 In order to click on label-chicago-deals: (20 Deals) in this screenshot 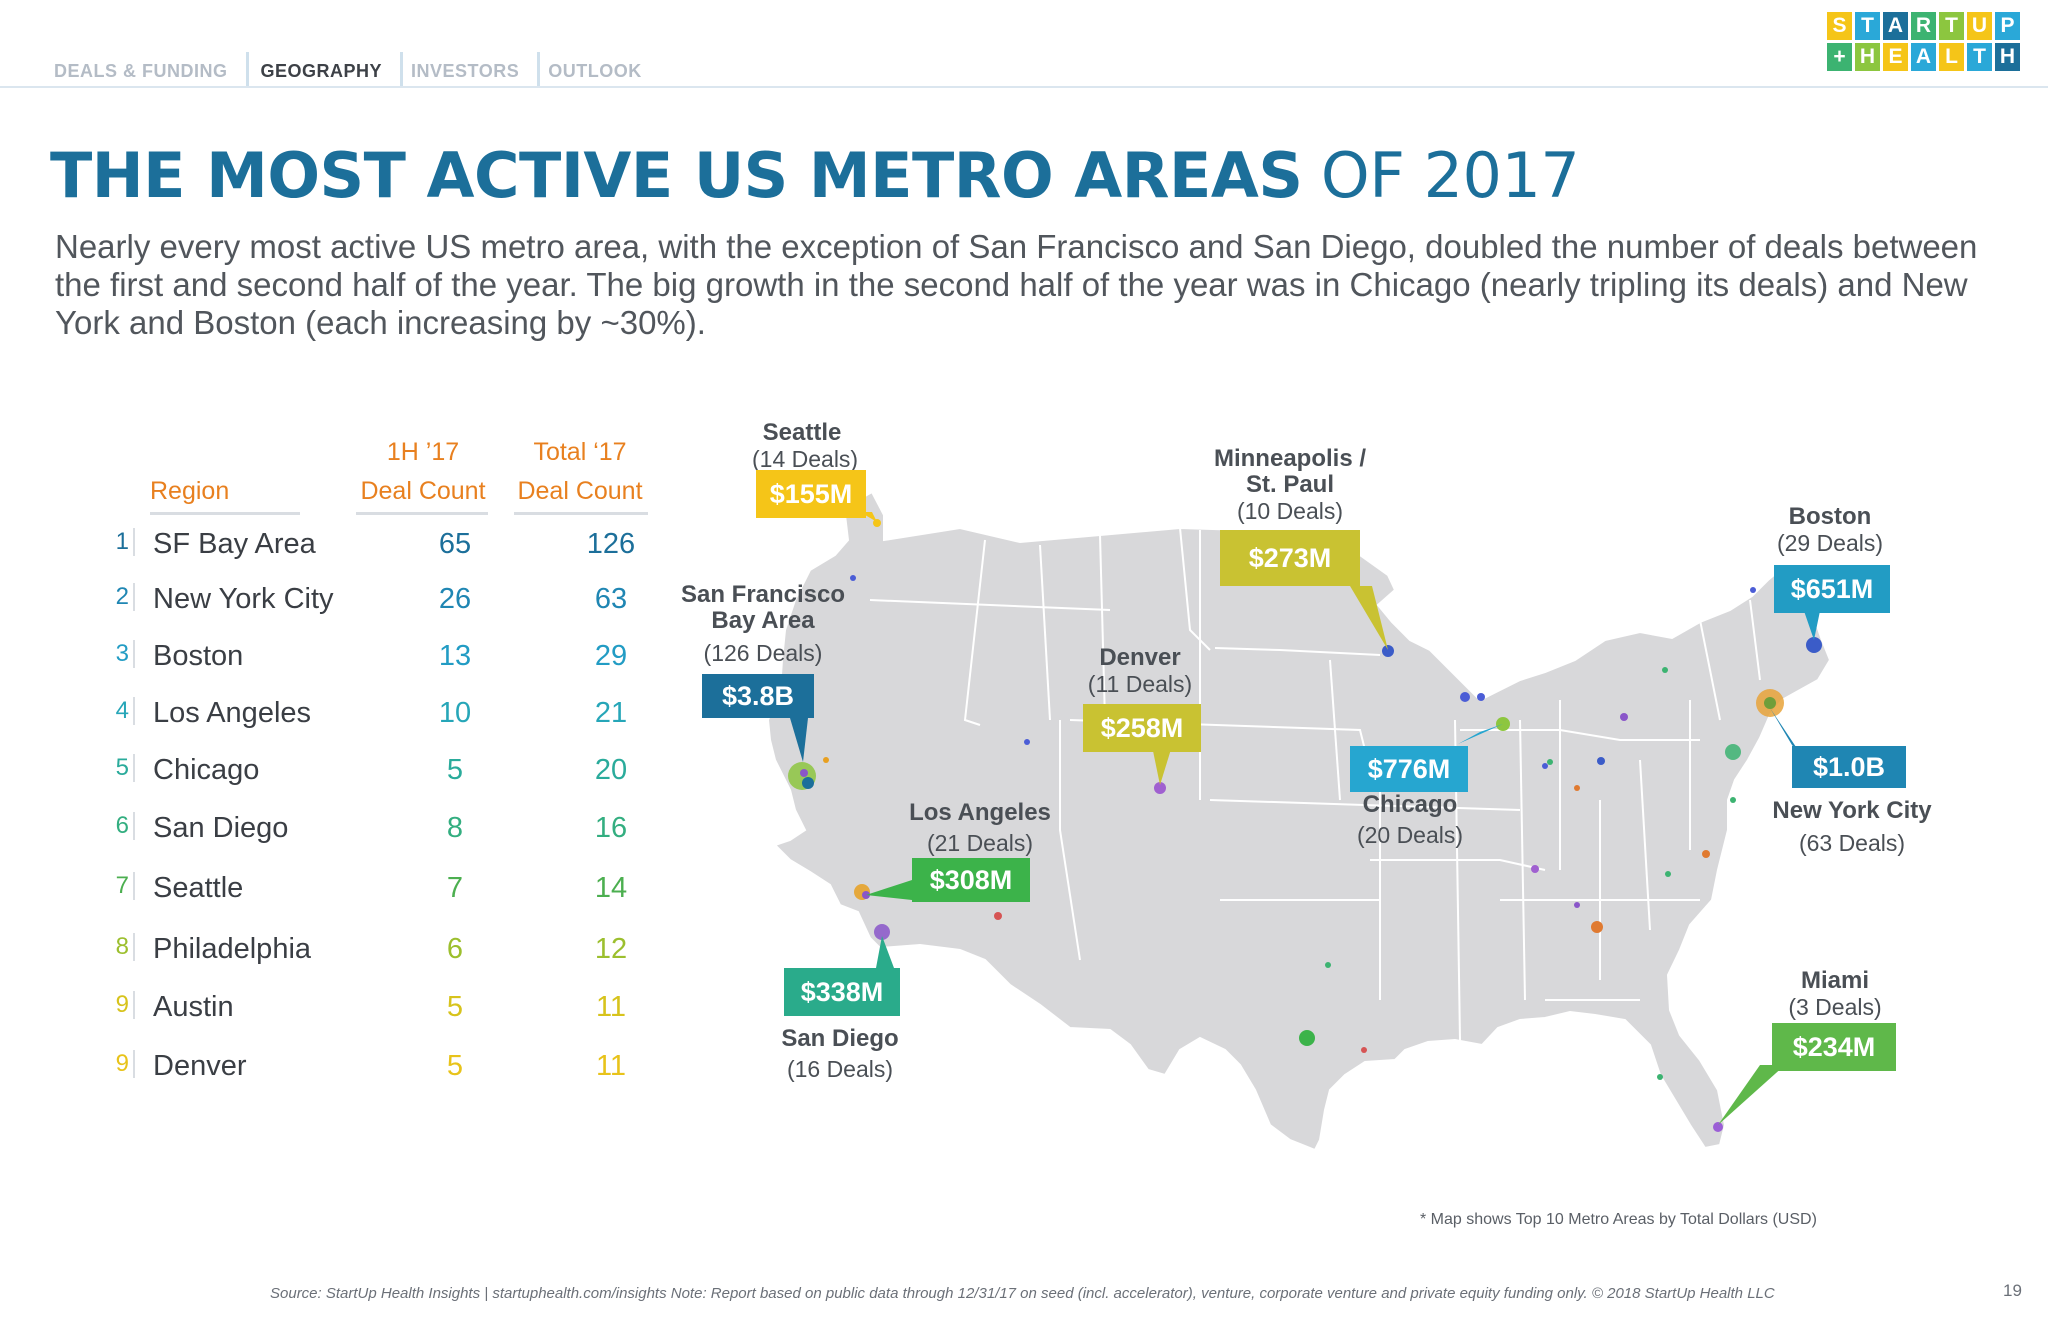, I will do `click(1410, 835)`.